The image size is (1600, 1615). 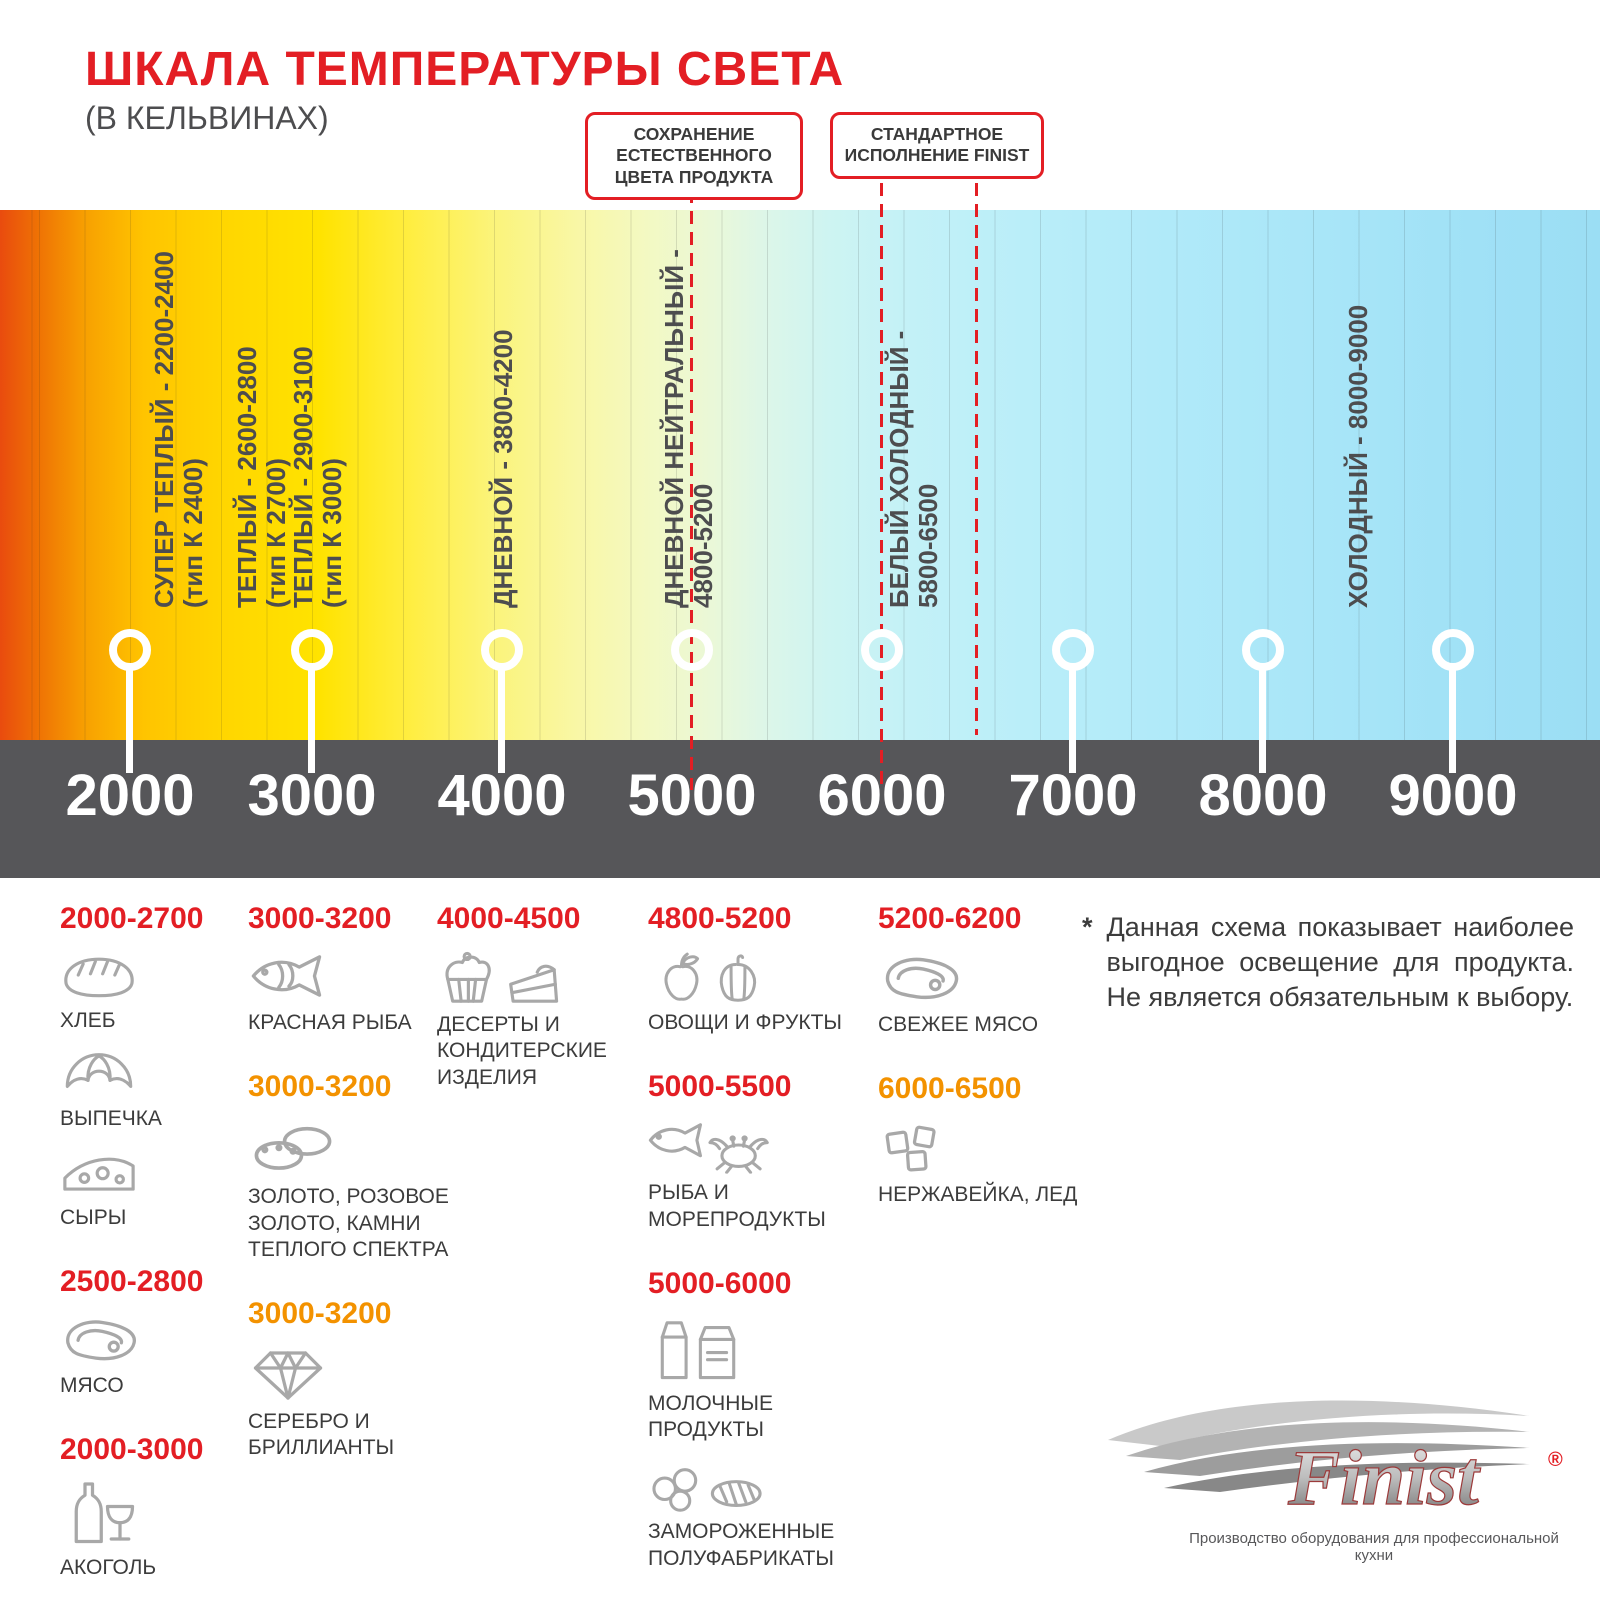 I want to click on page-subtitle: (В КЕЛЬВИНАХ), so click(x=207, y=118).